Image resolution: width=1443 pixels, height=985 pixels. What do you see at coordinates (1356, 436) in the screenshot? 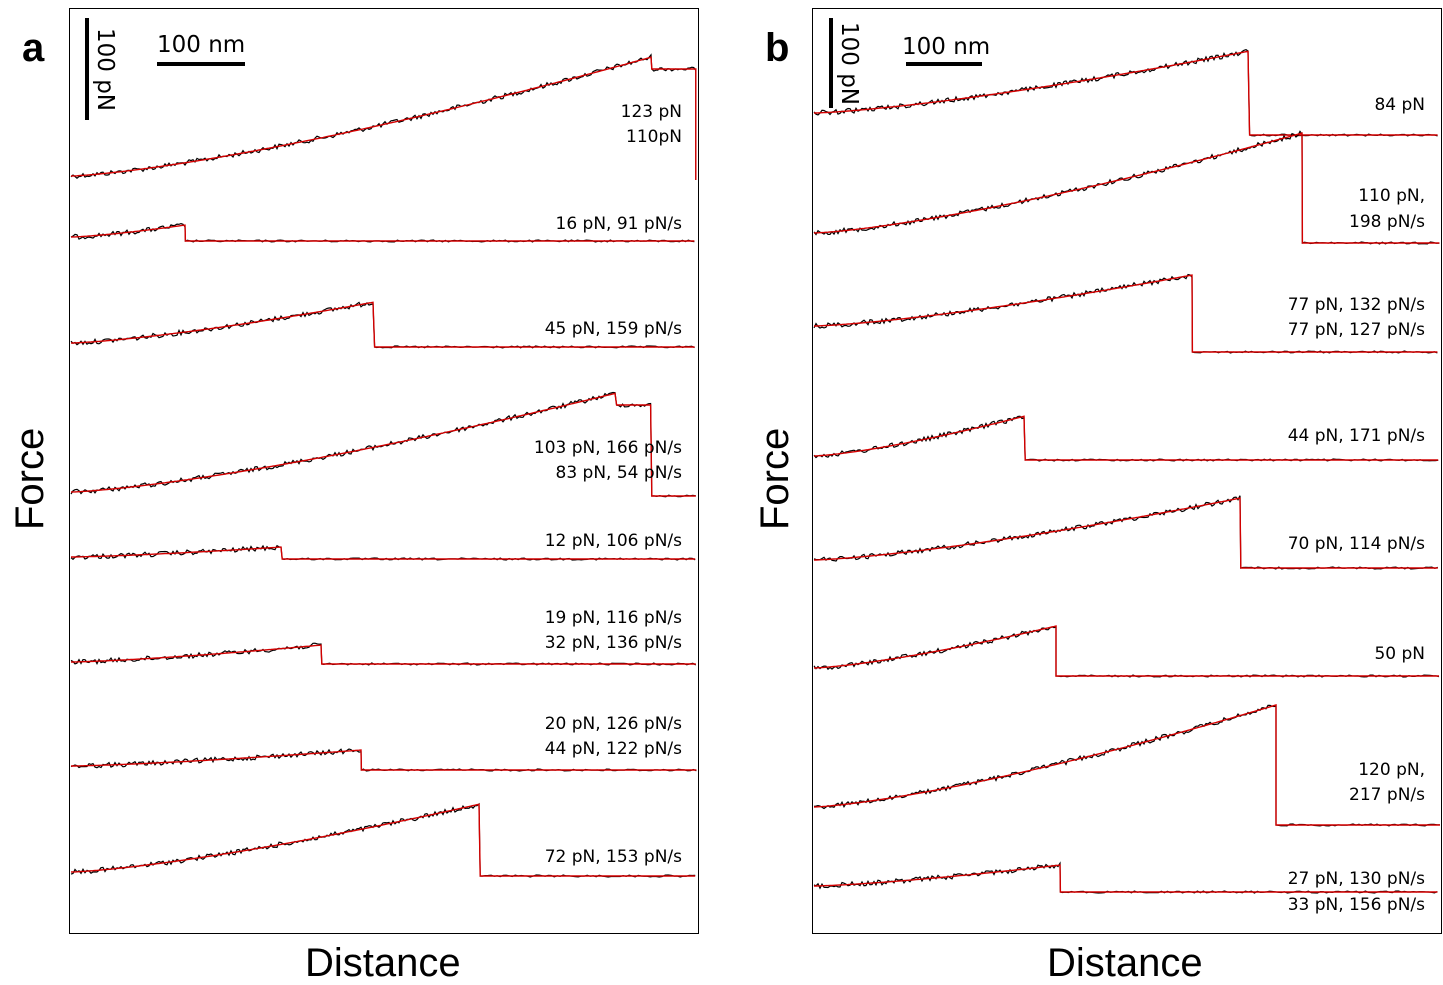
I see `panel-b-trace-4-label-1: 44 pN, 171 pN/s` at bounding box center [1356, 436].